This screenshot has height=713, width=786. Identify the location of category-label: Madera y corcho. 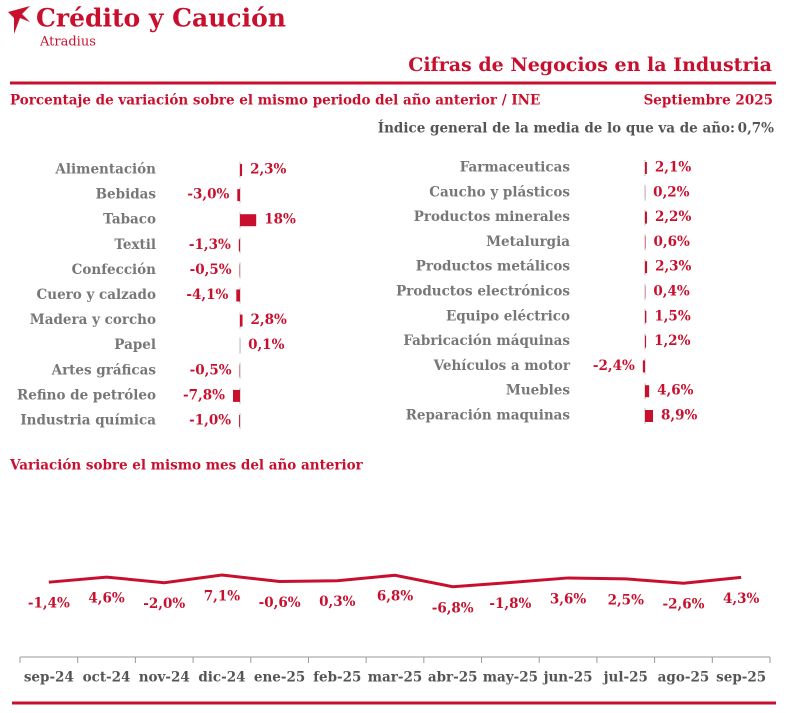
(93, 320).